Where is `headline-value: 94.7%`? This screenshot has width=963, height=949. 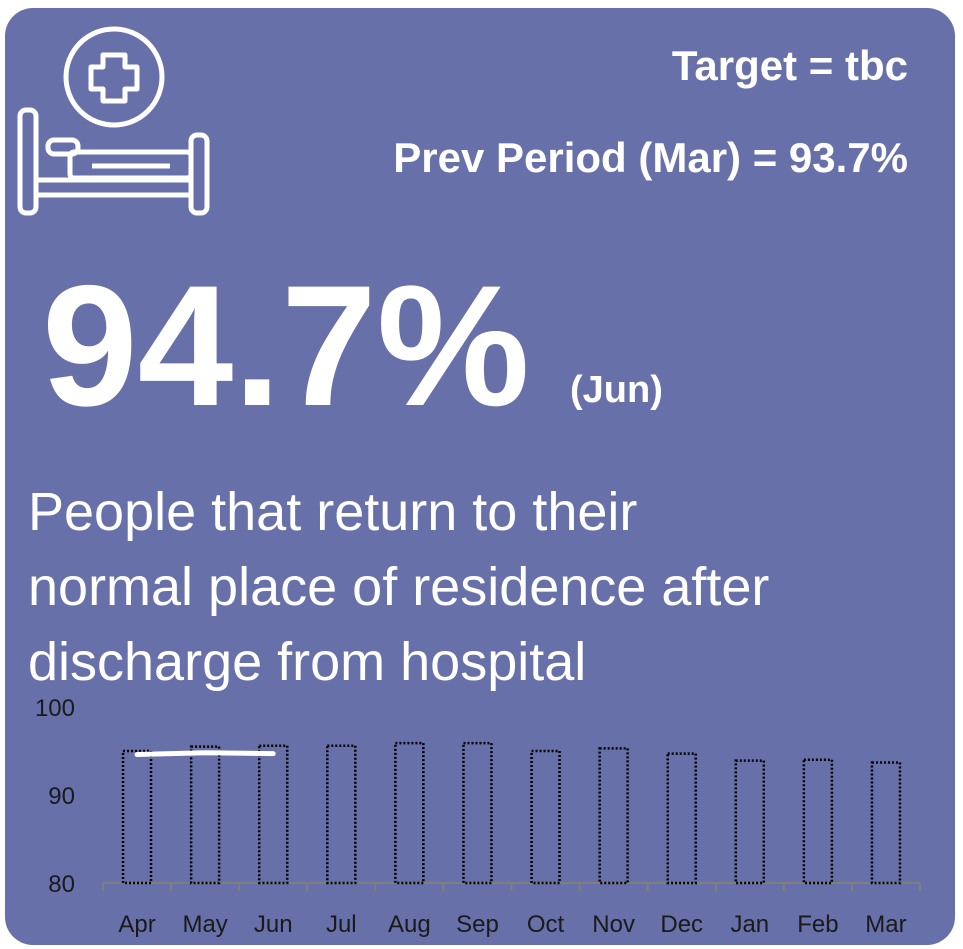
headline-value: 94.7% is located at coordinates (286, 346).